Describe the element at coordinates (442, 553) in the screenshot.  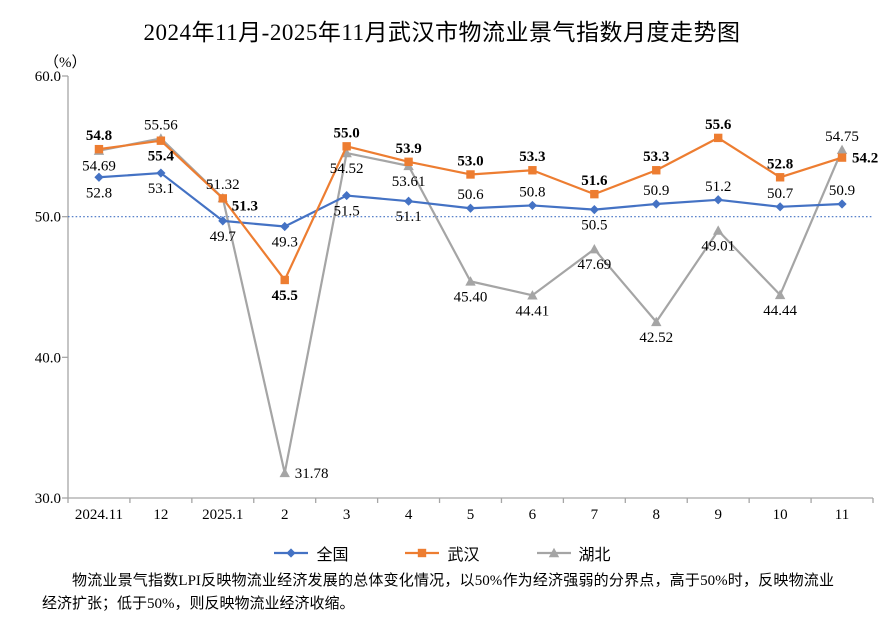
I see `chart-legend: 全国 武汉 湖北` at that location.